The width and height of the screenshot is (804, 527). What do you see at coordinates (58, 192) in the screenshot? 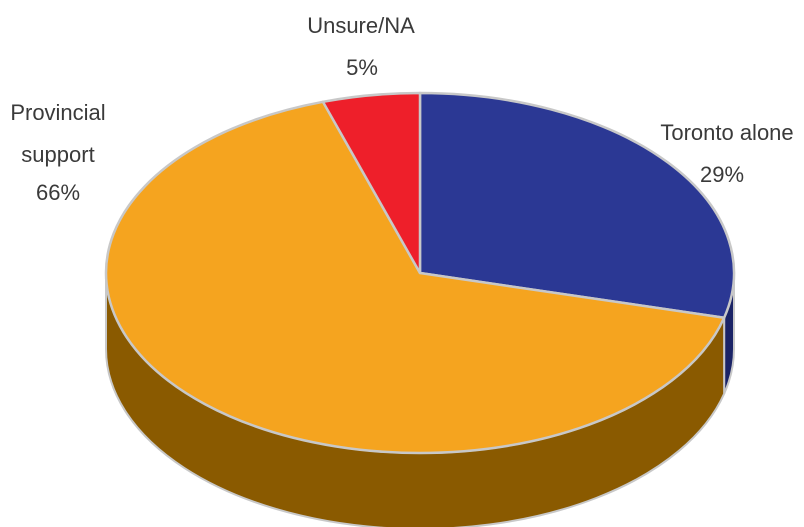
I see `label-provincial-support-value: 66%` at bounding box center [58, 192].